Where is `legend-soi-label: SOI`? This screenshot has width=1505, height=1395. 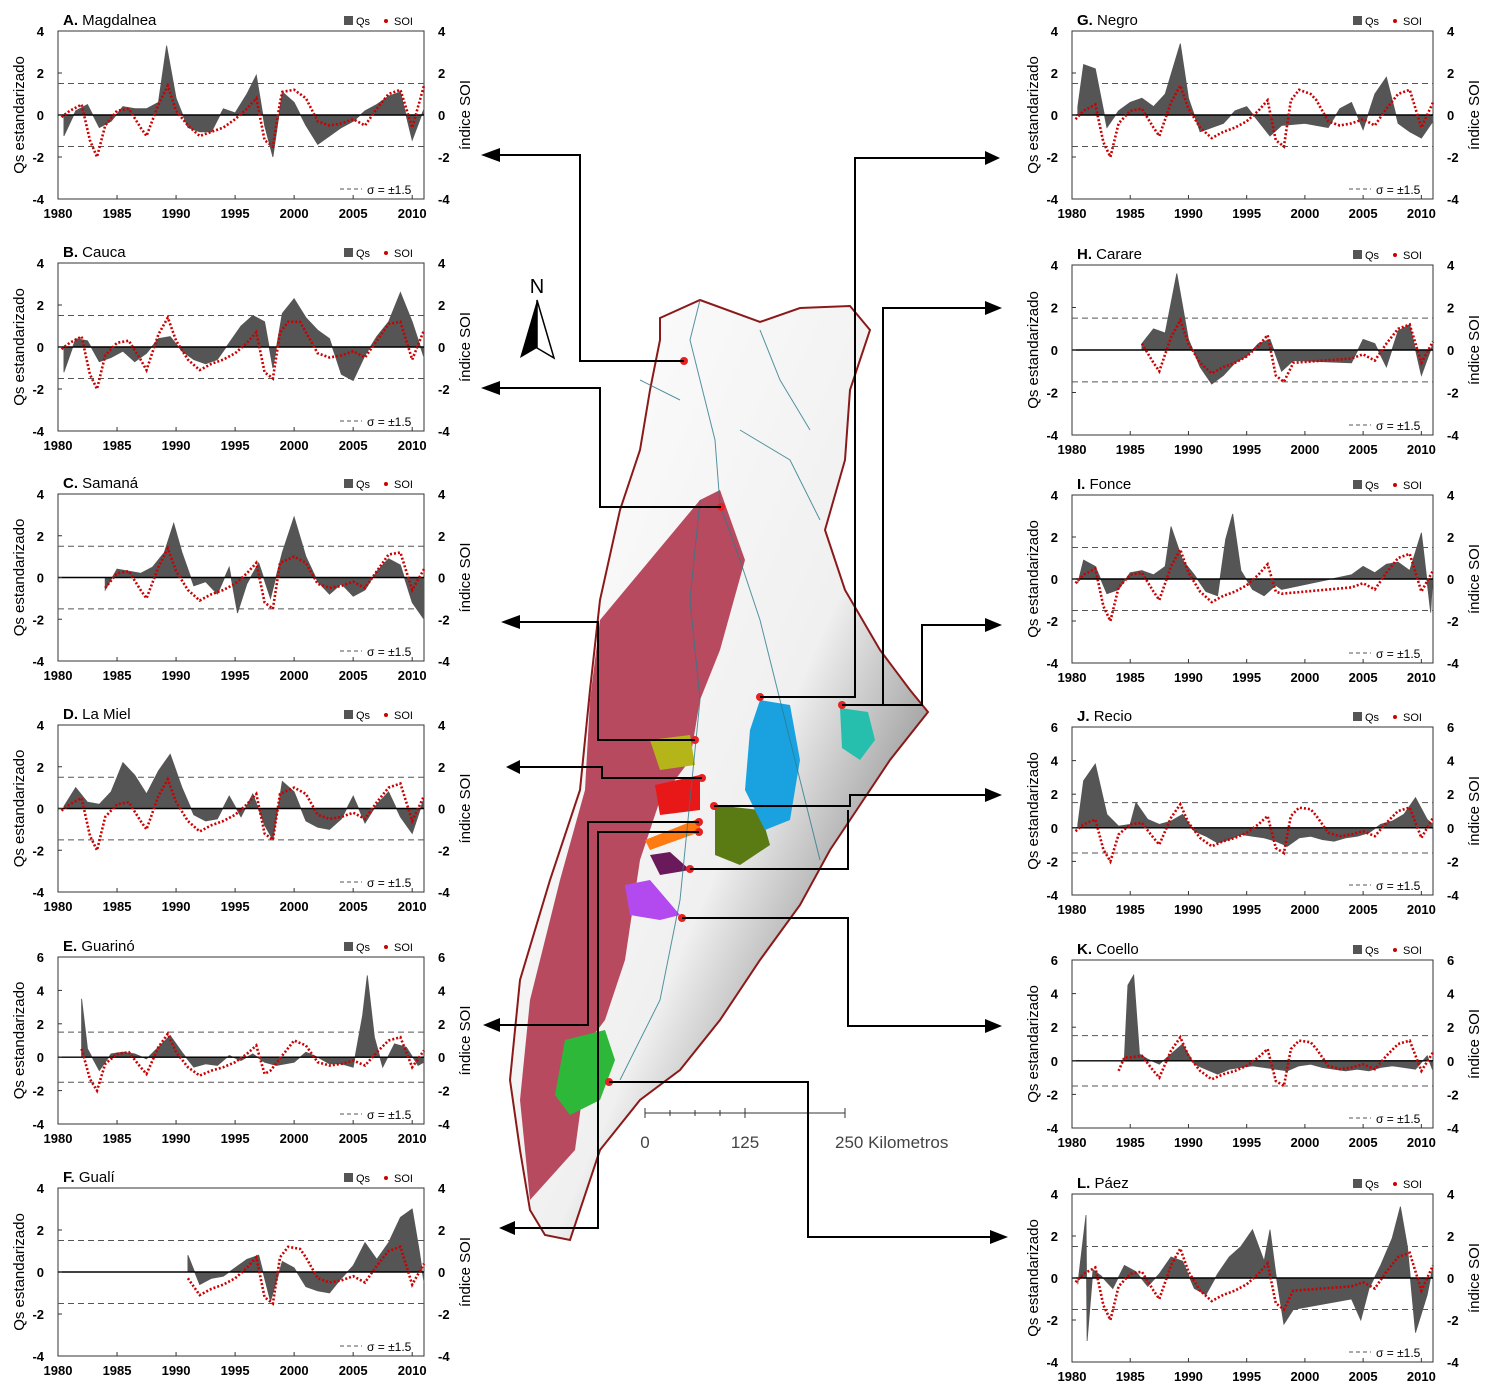 legend-soi-label: SOI is located at coordinates (403, 22).